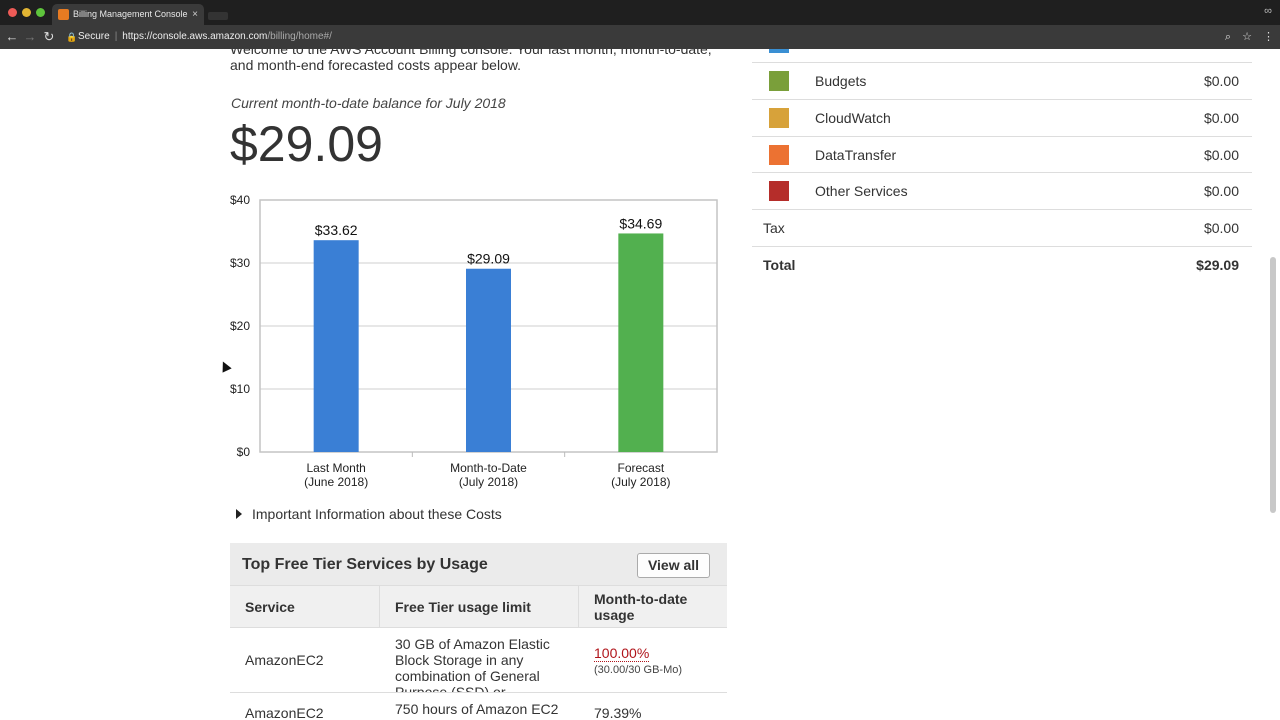 This screenshot has width=1280, height=720. I want to click on free-tier-title: Top Free Tier Services by Usage, so click(365, 564).